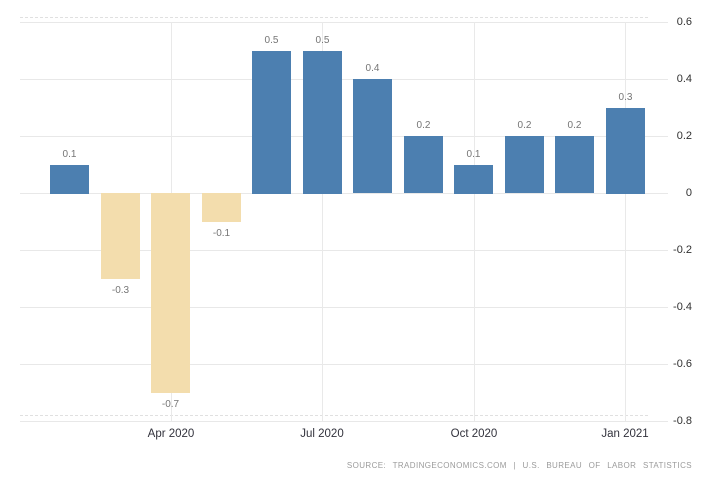 Image resolution: width=728 pixels, height=485 pixels. I want to click on y-axis-tick-label: 0.2, so click(684, 136).